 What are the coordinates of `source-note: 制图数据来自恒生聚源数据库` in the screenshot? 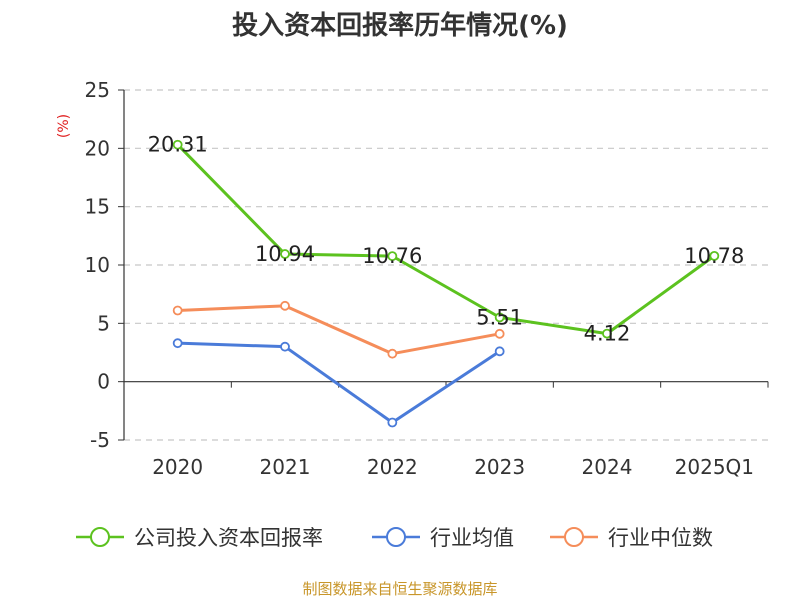 It's located at (399, 589).